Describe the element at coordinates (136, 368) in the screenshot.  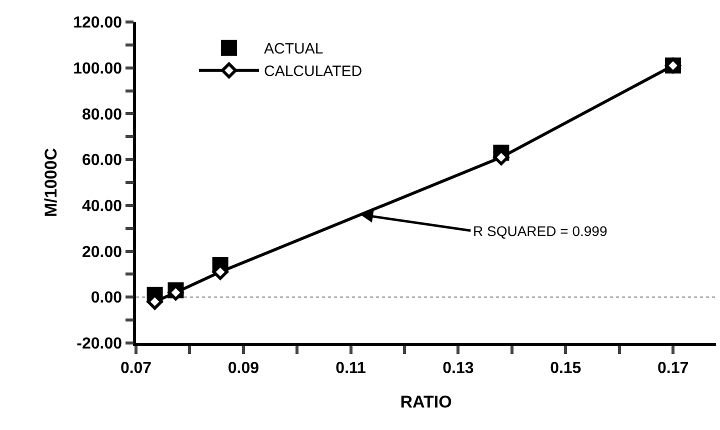
I see `x-tick-label: 0.07` at that location.